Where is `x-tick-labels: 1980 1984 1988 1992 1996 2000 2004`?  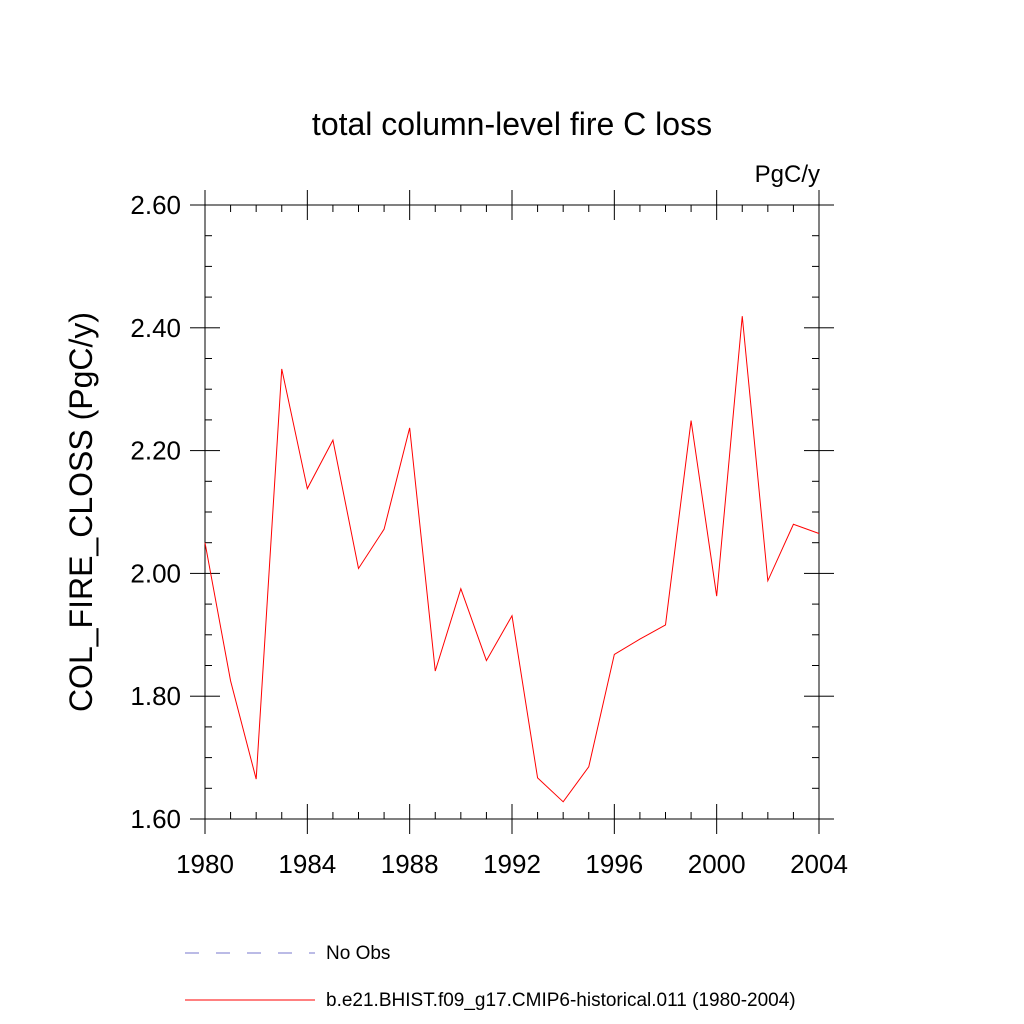
x-tick-labels: 1980 1984 1988 1992 1996 2000 2004 is located at coordinates (512, 864).